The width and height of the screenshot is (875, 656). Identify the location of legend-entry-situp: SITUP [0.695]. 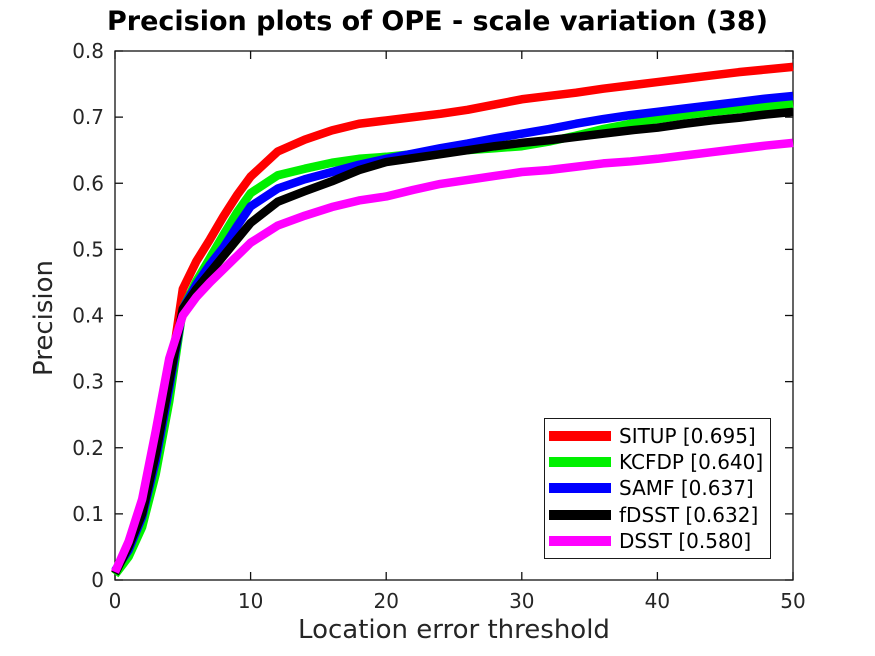
(659, 436).